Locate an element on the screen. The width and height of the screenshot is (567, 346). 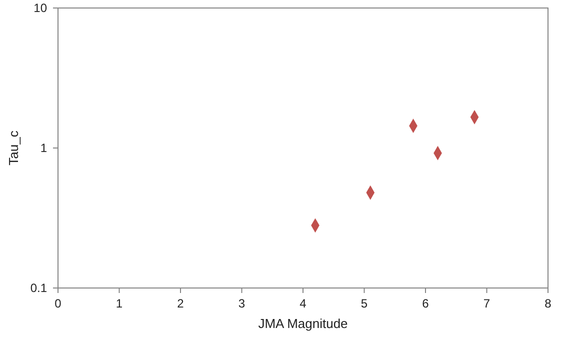
x-tick-label: 6 is located at coordinates (426, 303).